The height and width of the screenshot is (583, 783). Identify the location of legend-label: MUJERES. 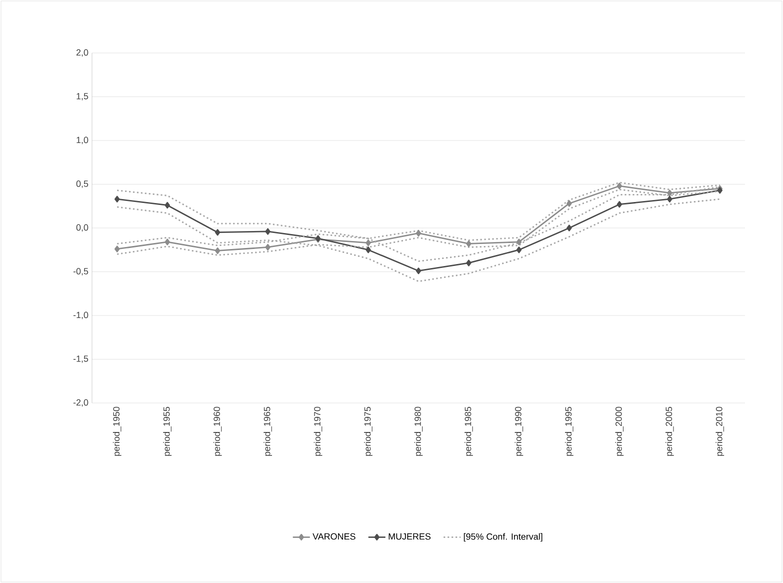
(409, 536).